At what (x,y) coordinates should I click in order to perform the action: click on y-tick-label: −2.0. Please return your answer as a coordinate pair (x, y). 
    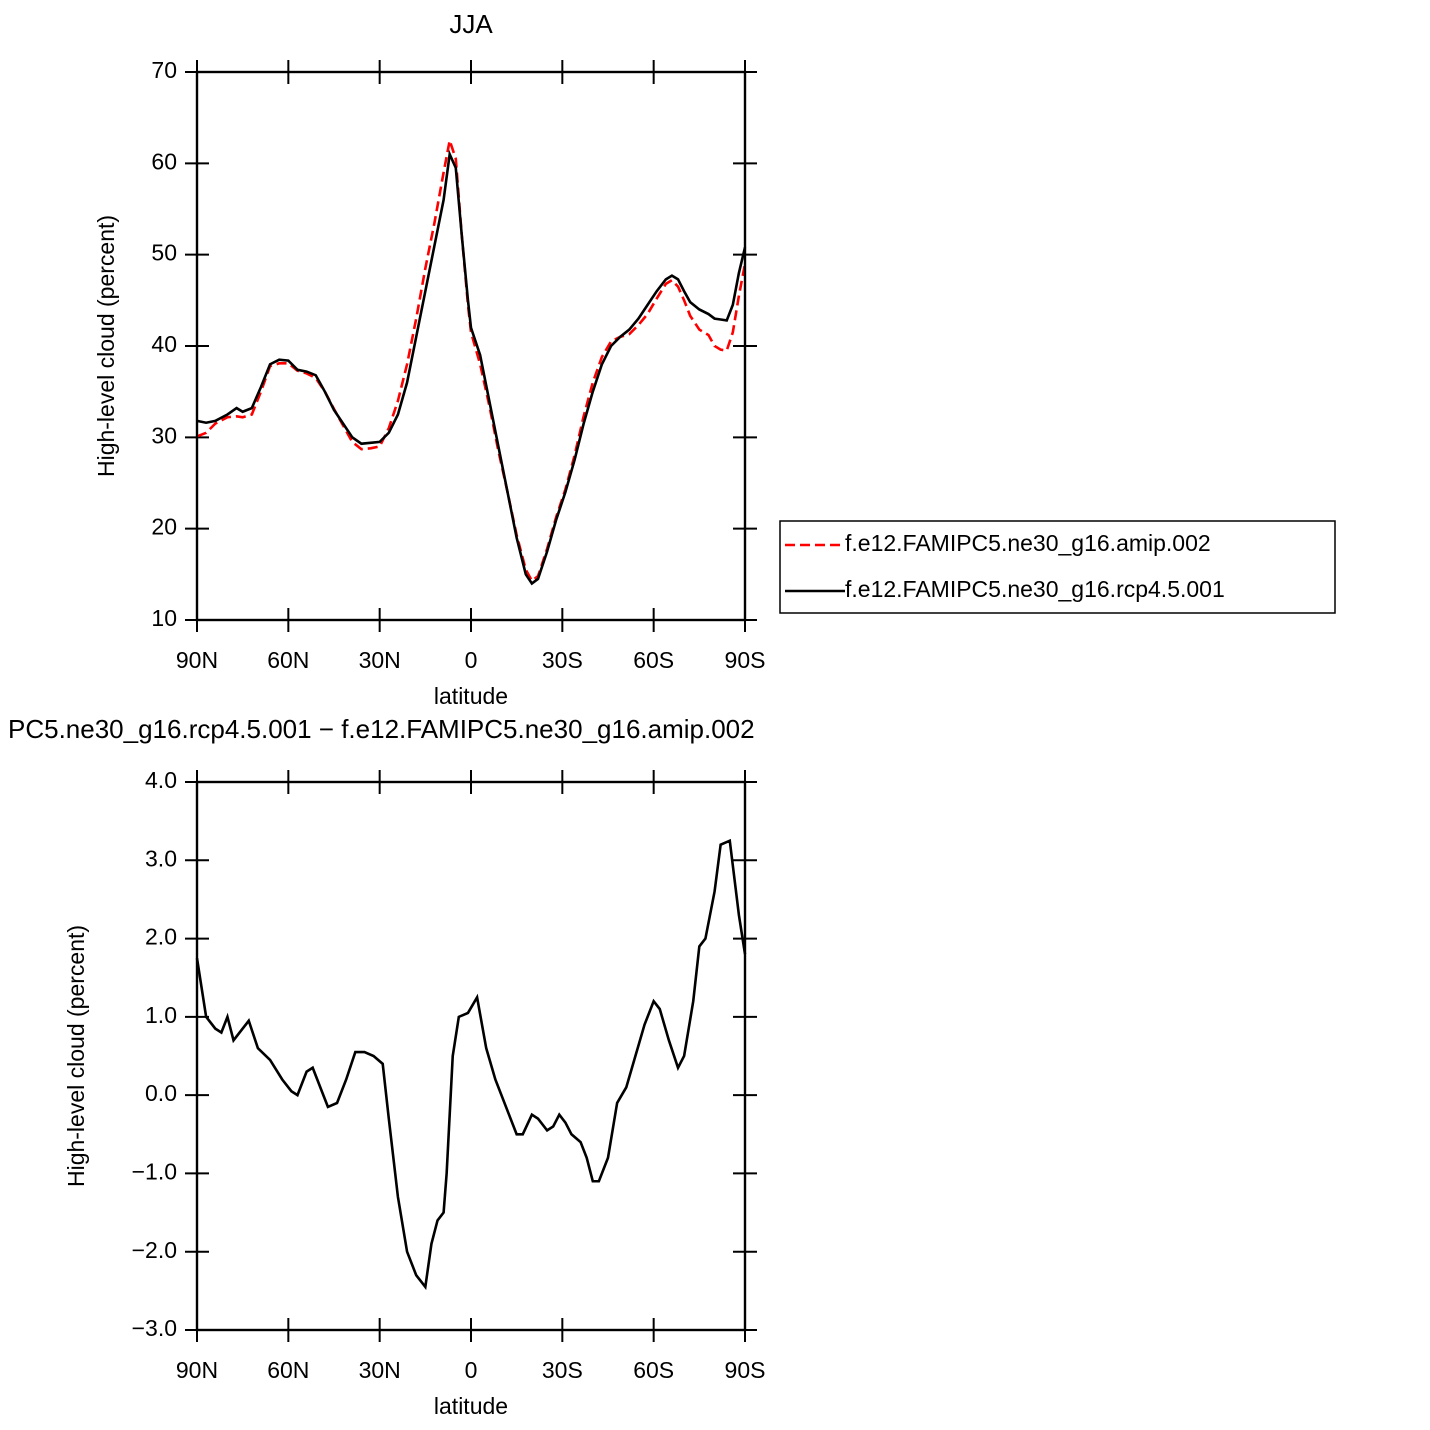
    Looking at the image, I should click on (154, 1250).